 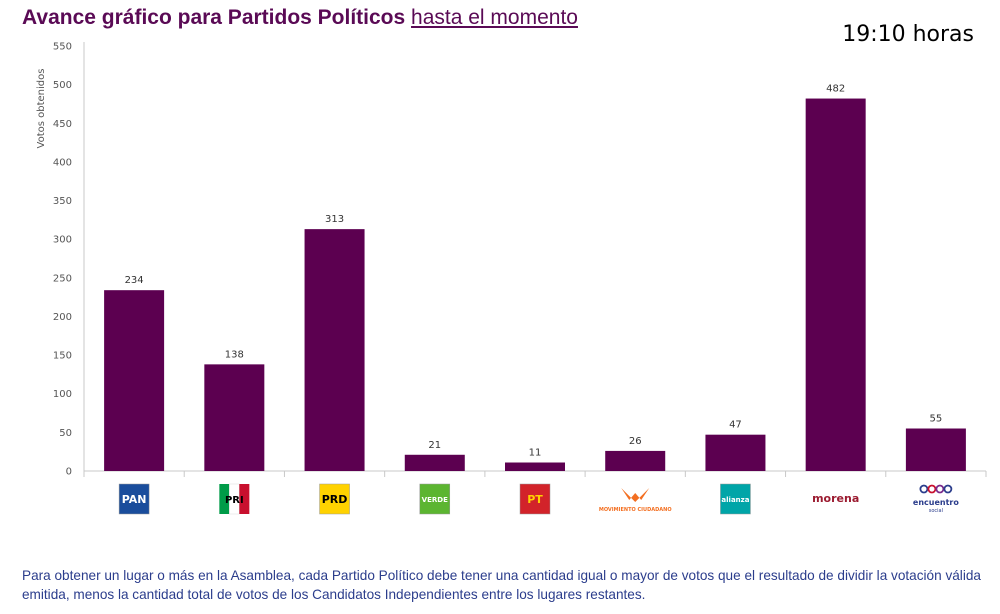 What do you see at coordinates (134, 280) in the screenshot?
I see `bar-value-label: 234` at bounding box center [134, 280].